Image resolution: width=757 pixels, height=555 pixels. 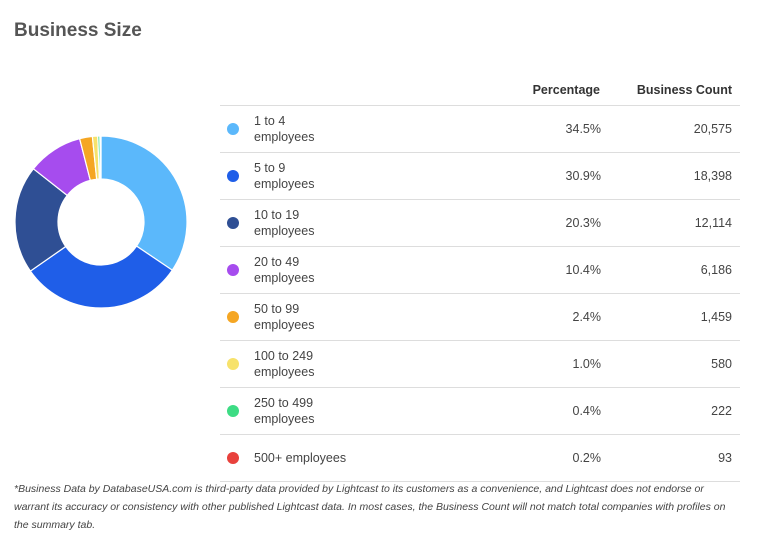 I want to click on row-percentage: 10.4%, so click(x=536, y=270).